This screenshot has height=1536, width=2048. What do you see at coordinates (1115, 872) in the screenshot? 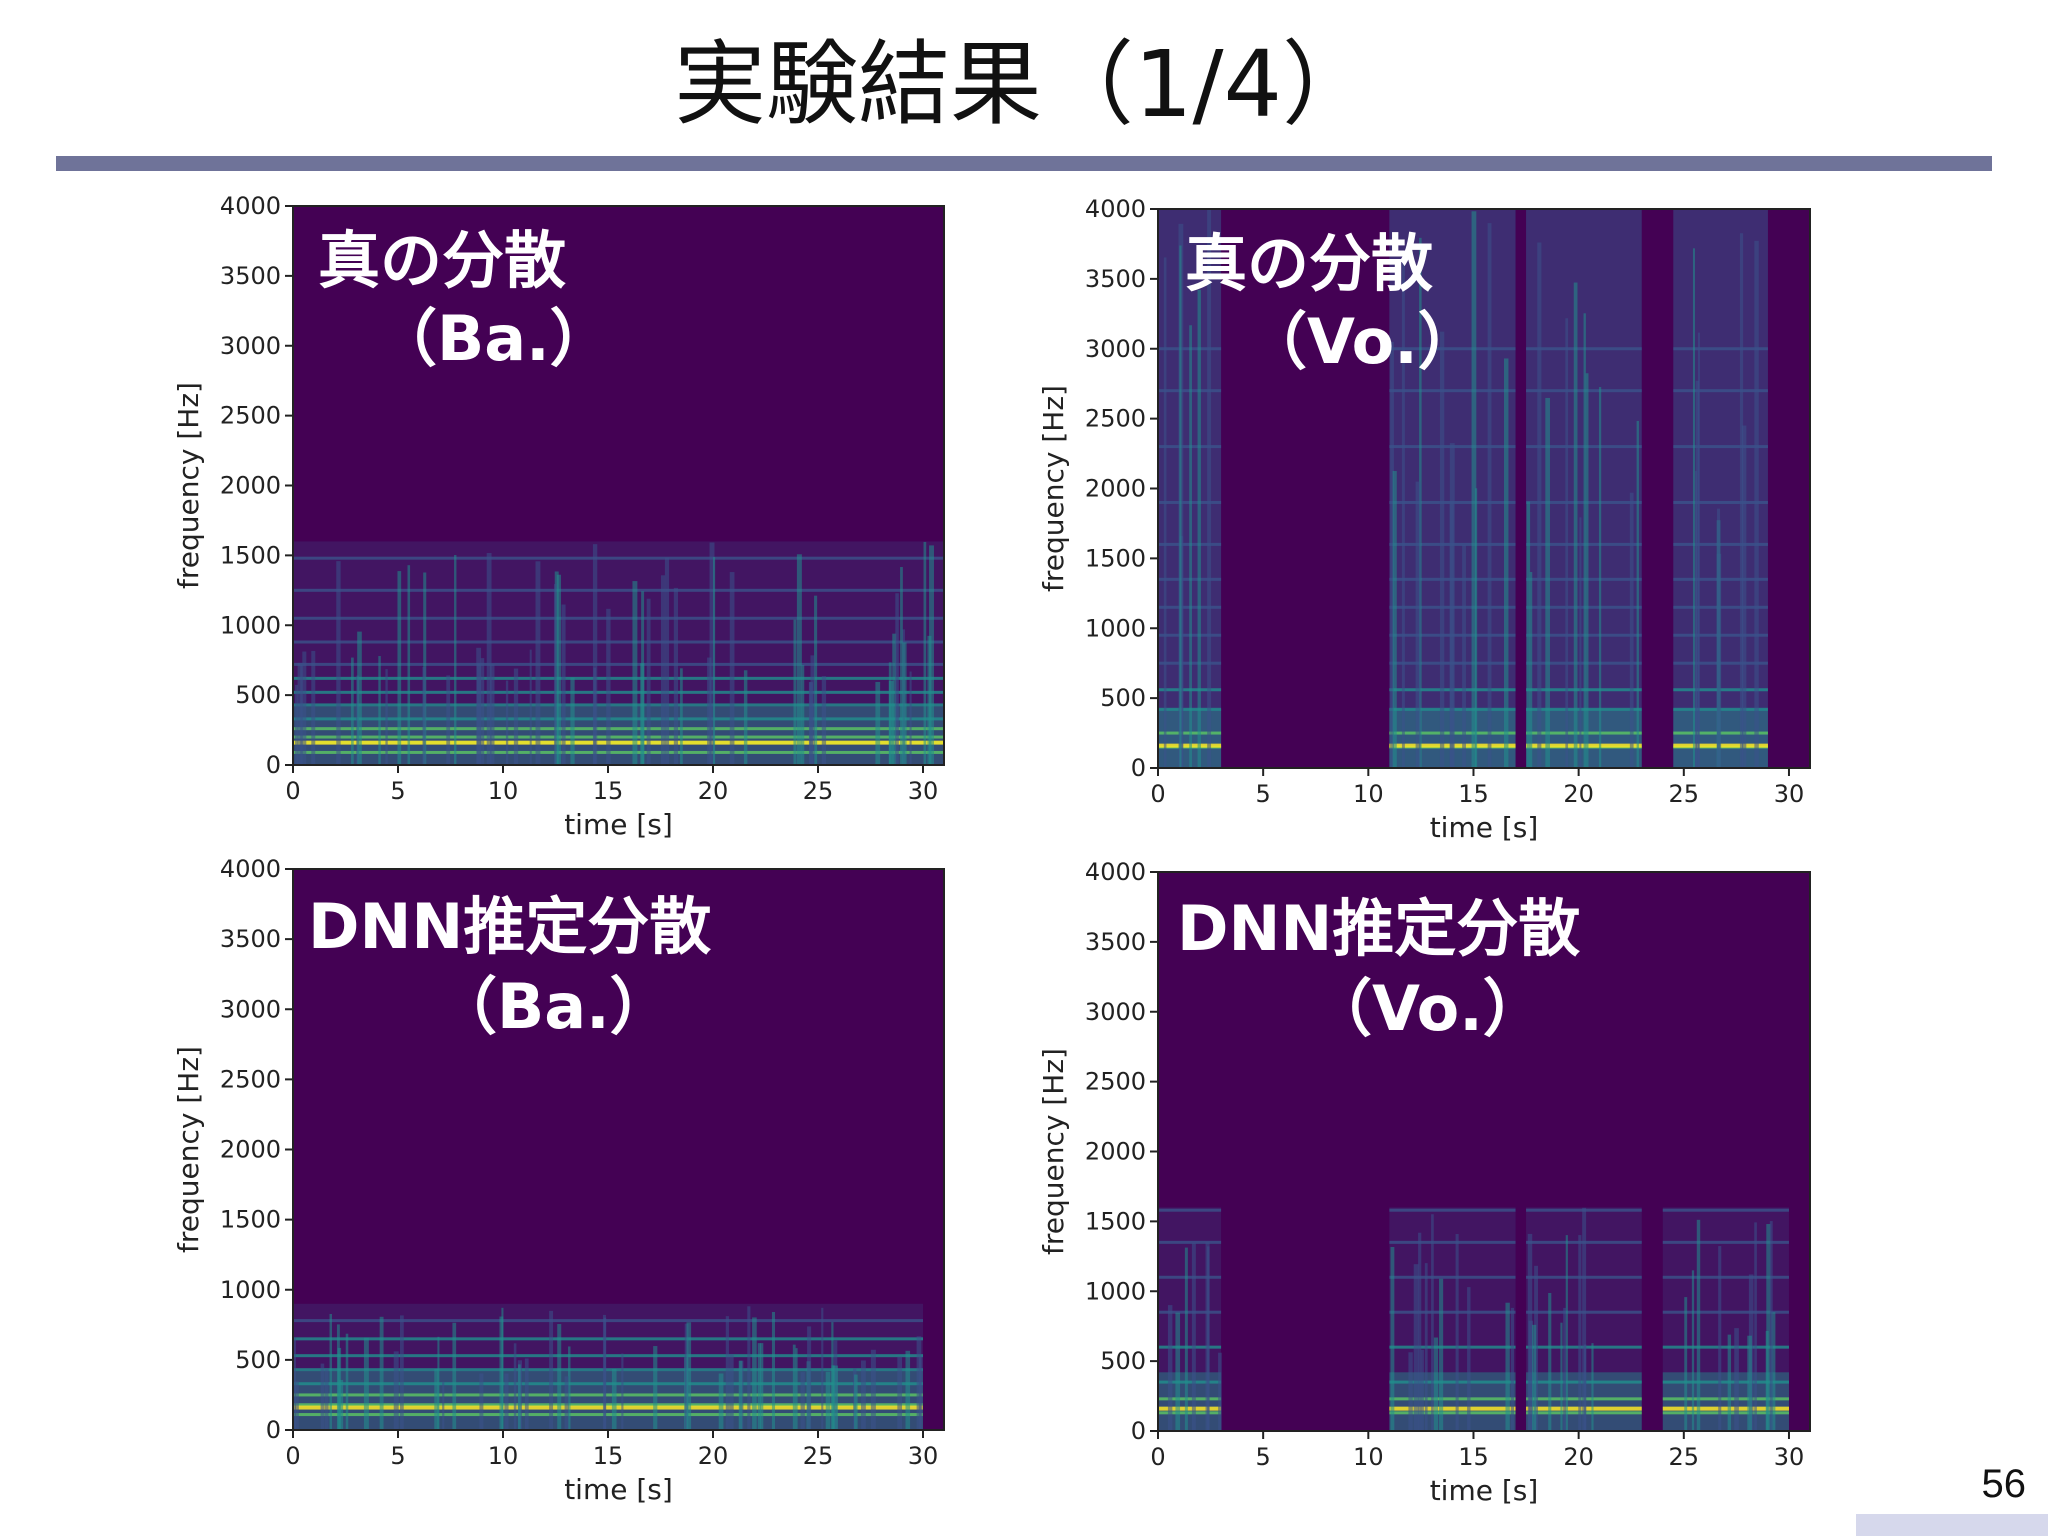
I see `y-tick-label: 4000` at bounding box center [1115, 872].